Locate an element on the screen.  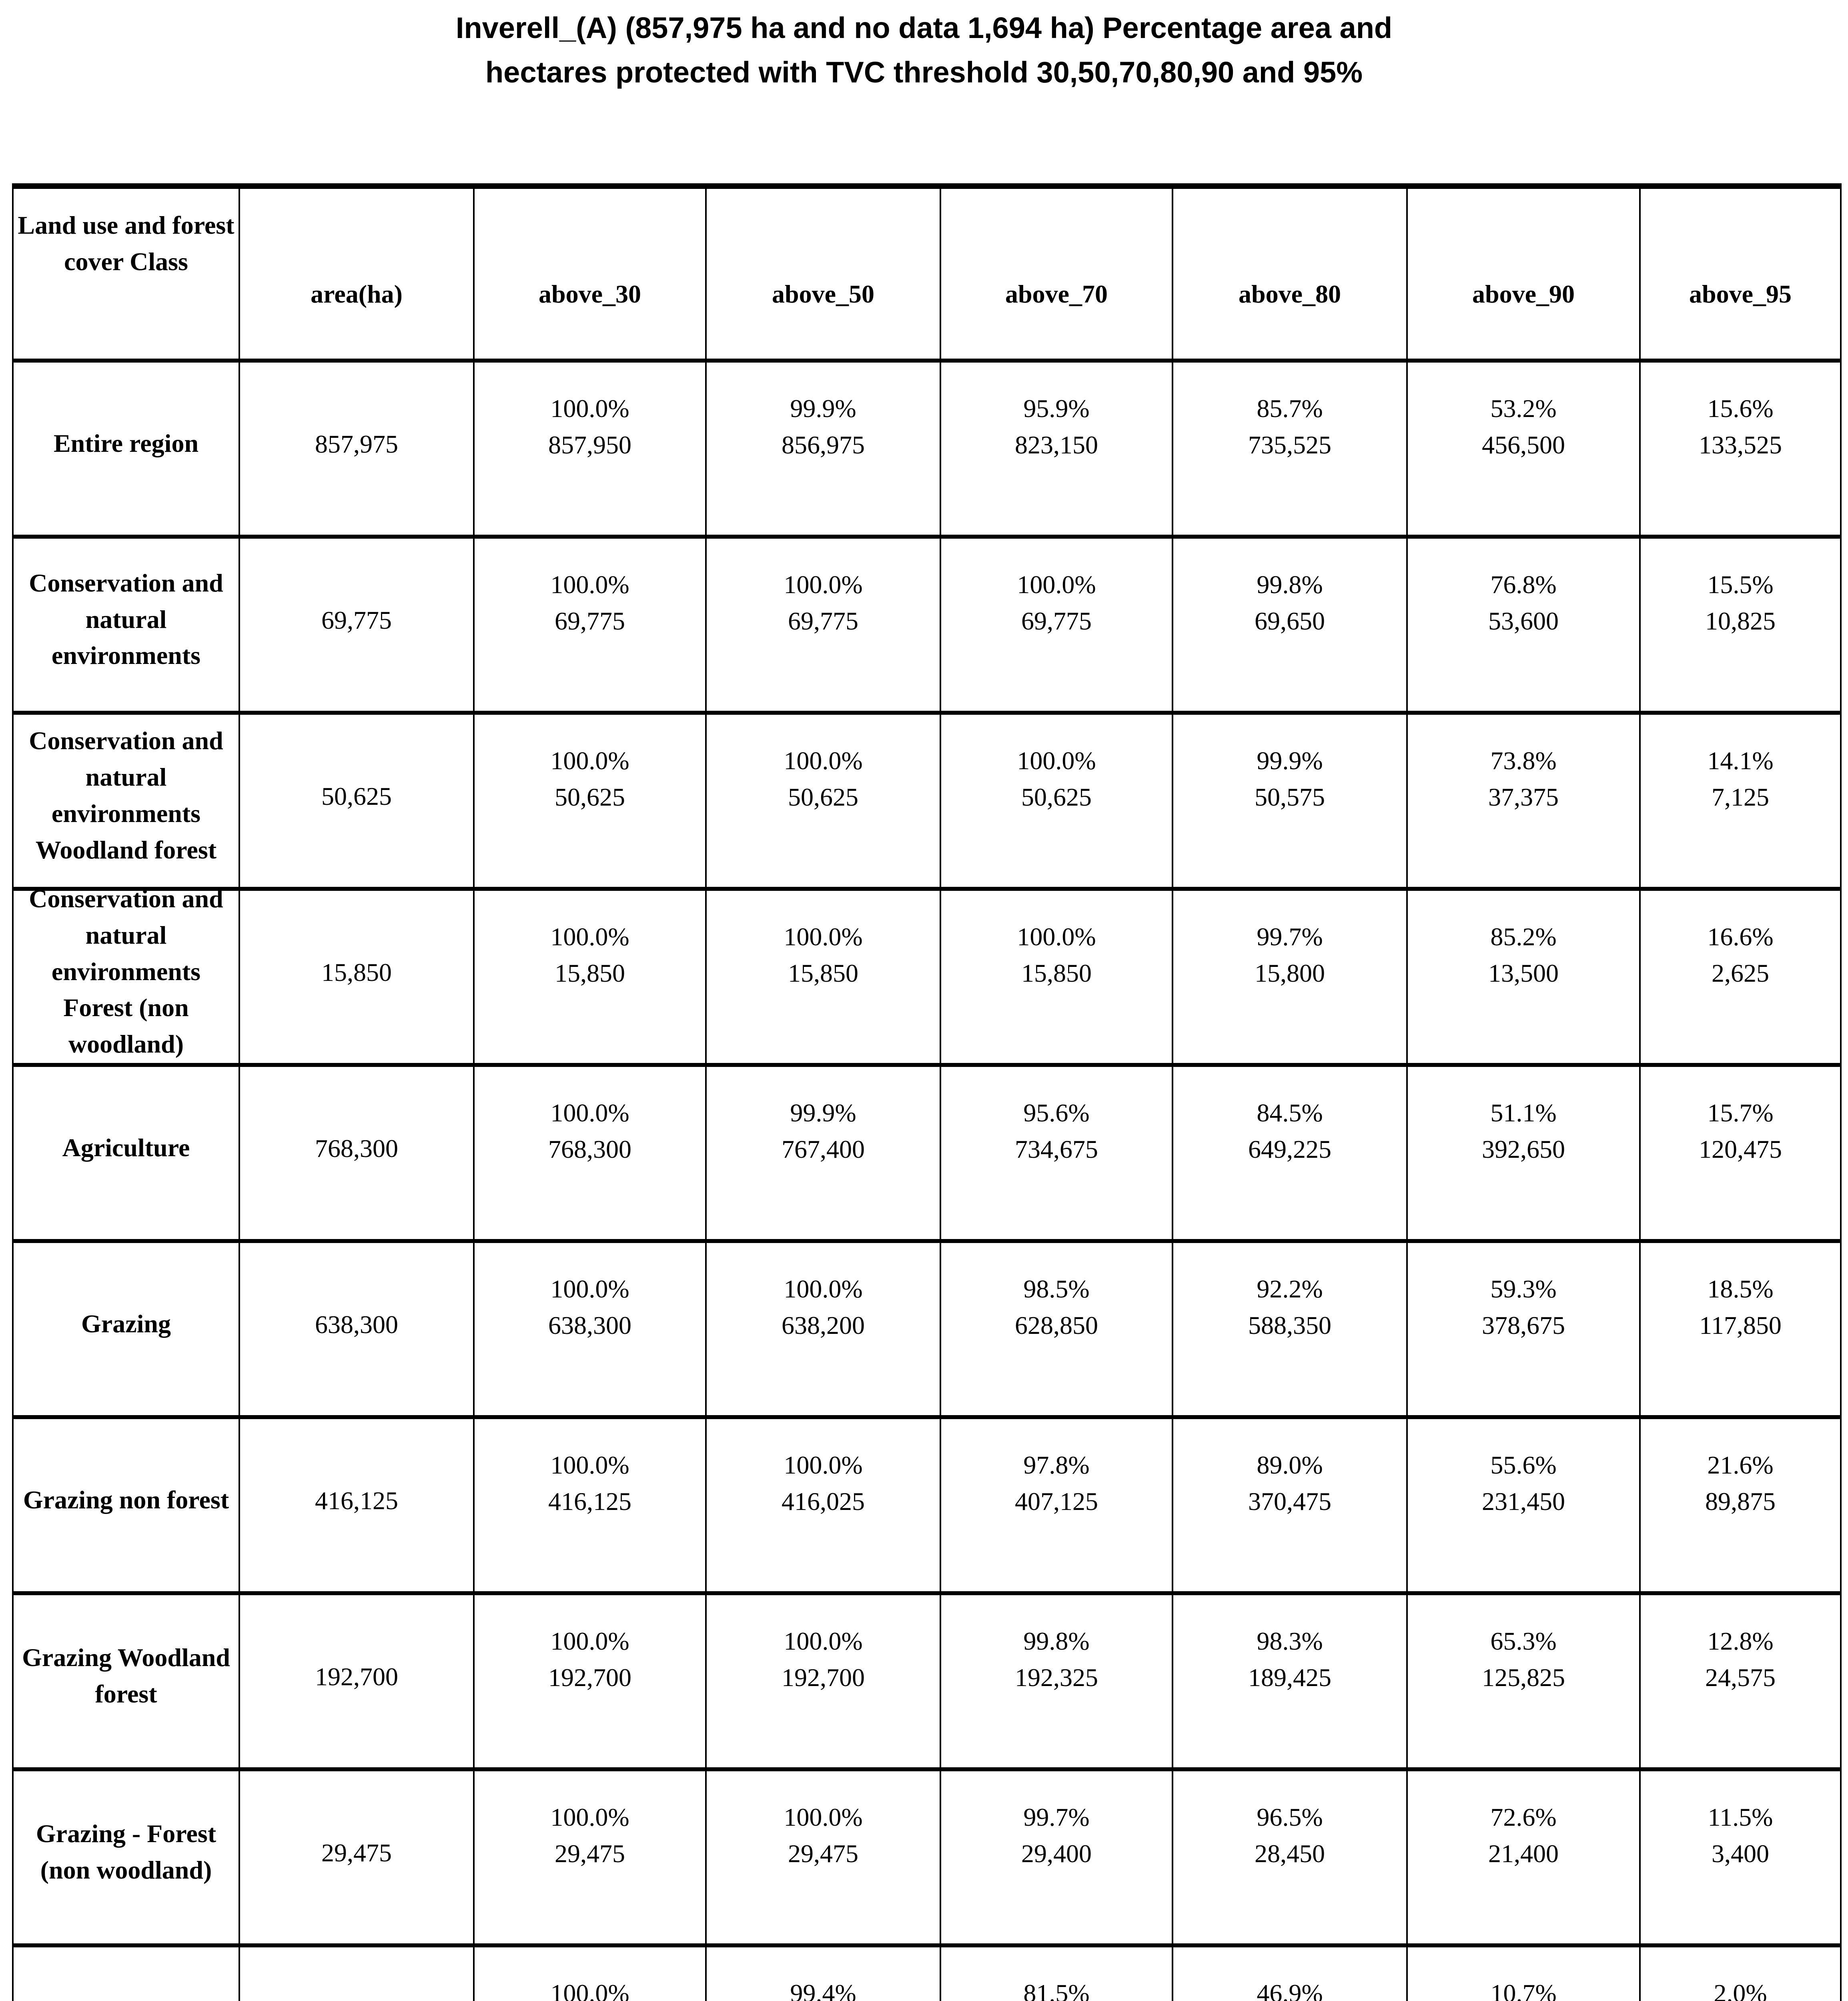
threshold-cell: 95.9% 823,150 is located at coordinates (1056, 447).